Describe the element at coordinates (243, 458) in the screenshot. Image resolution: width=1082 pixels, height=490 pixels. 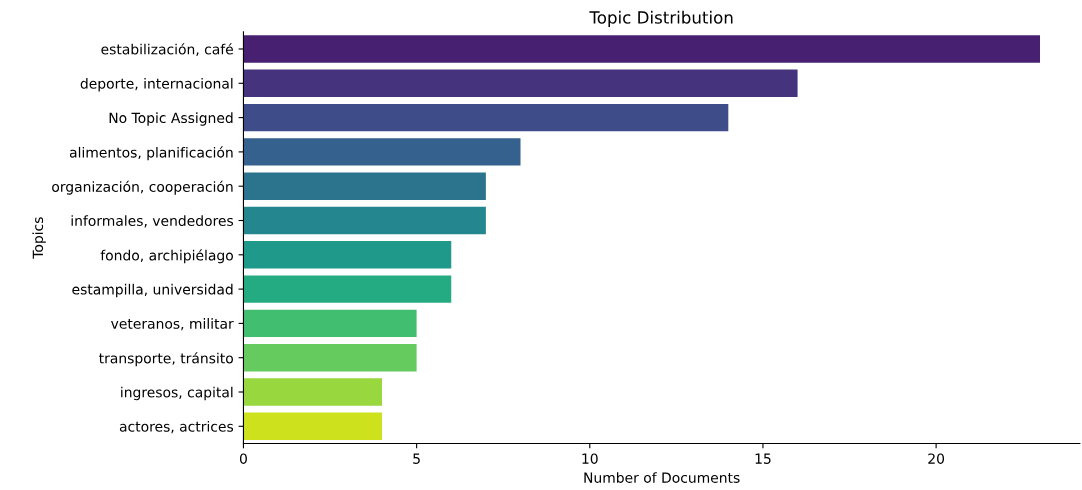
I see `x-tick-label: 0` at that location.